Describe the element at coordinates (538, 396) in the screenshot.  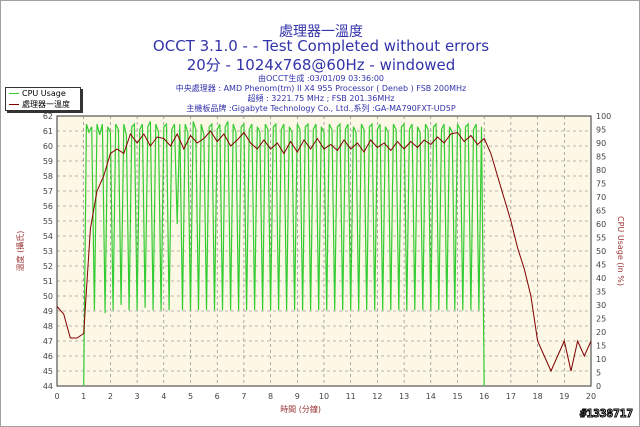
I see `x-tick: 18` at that location.